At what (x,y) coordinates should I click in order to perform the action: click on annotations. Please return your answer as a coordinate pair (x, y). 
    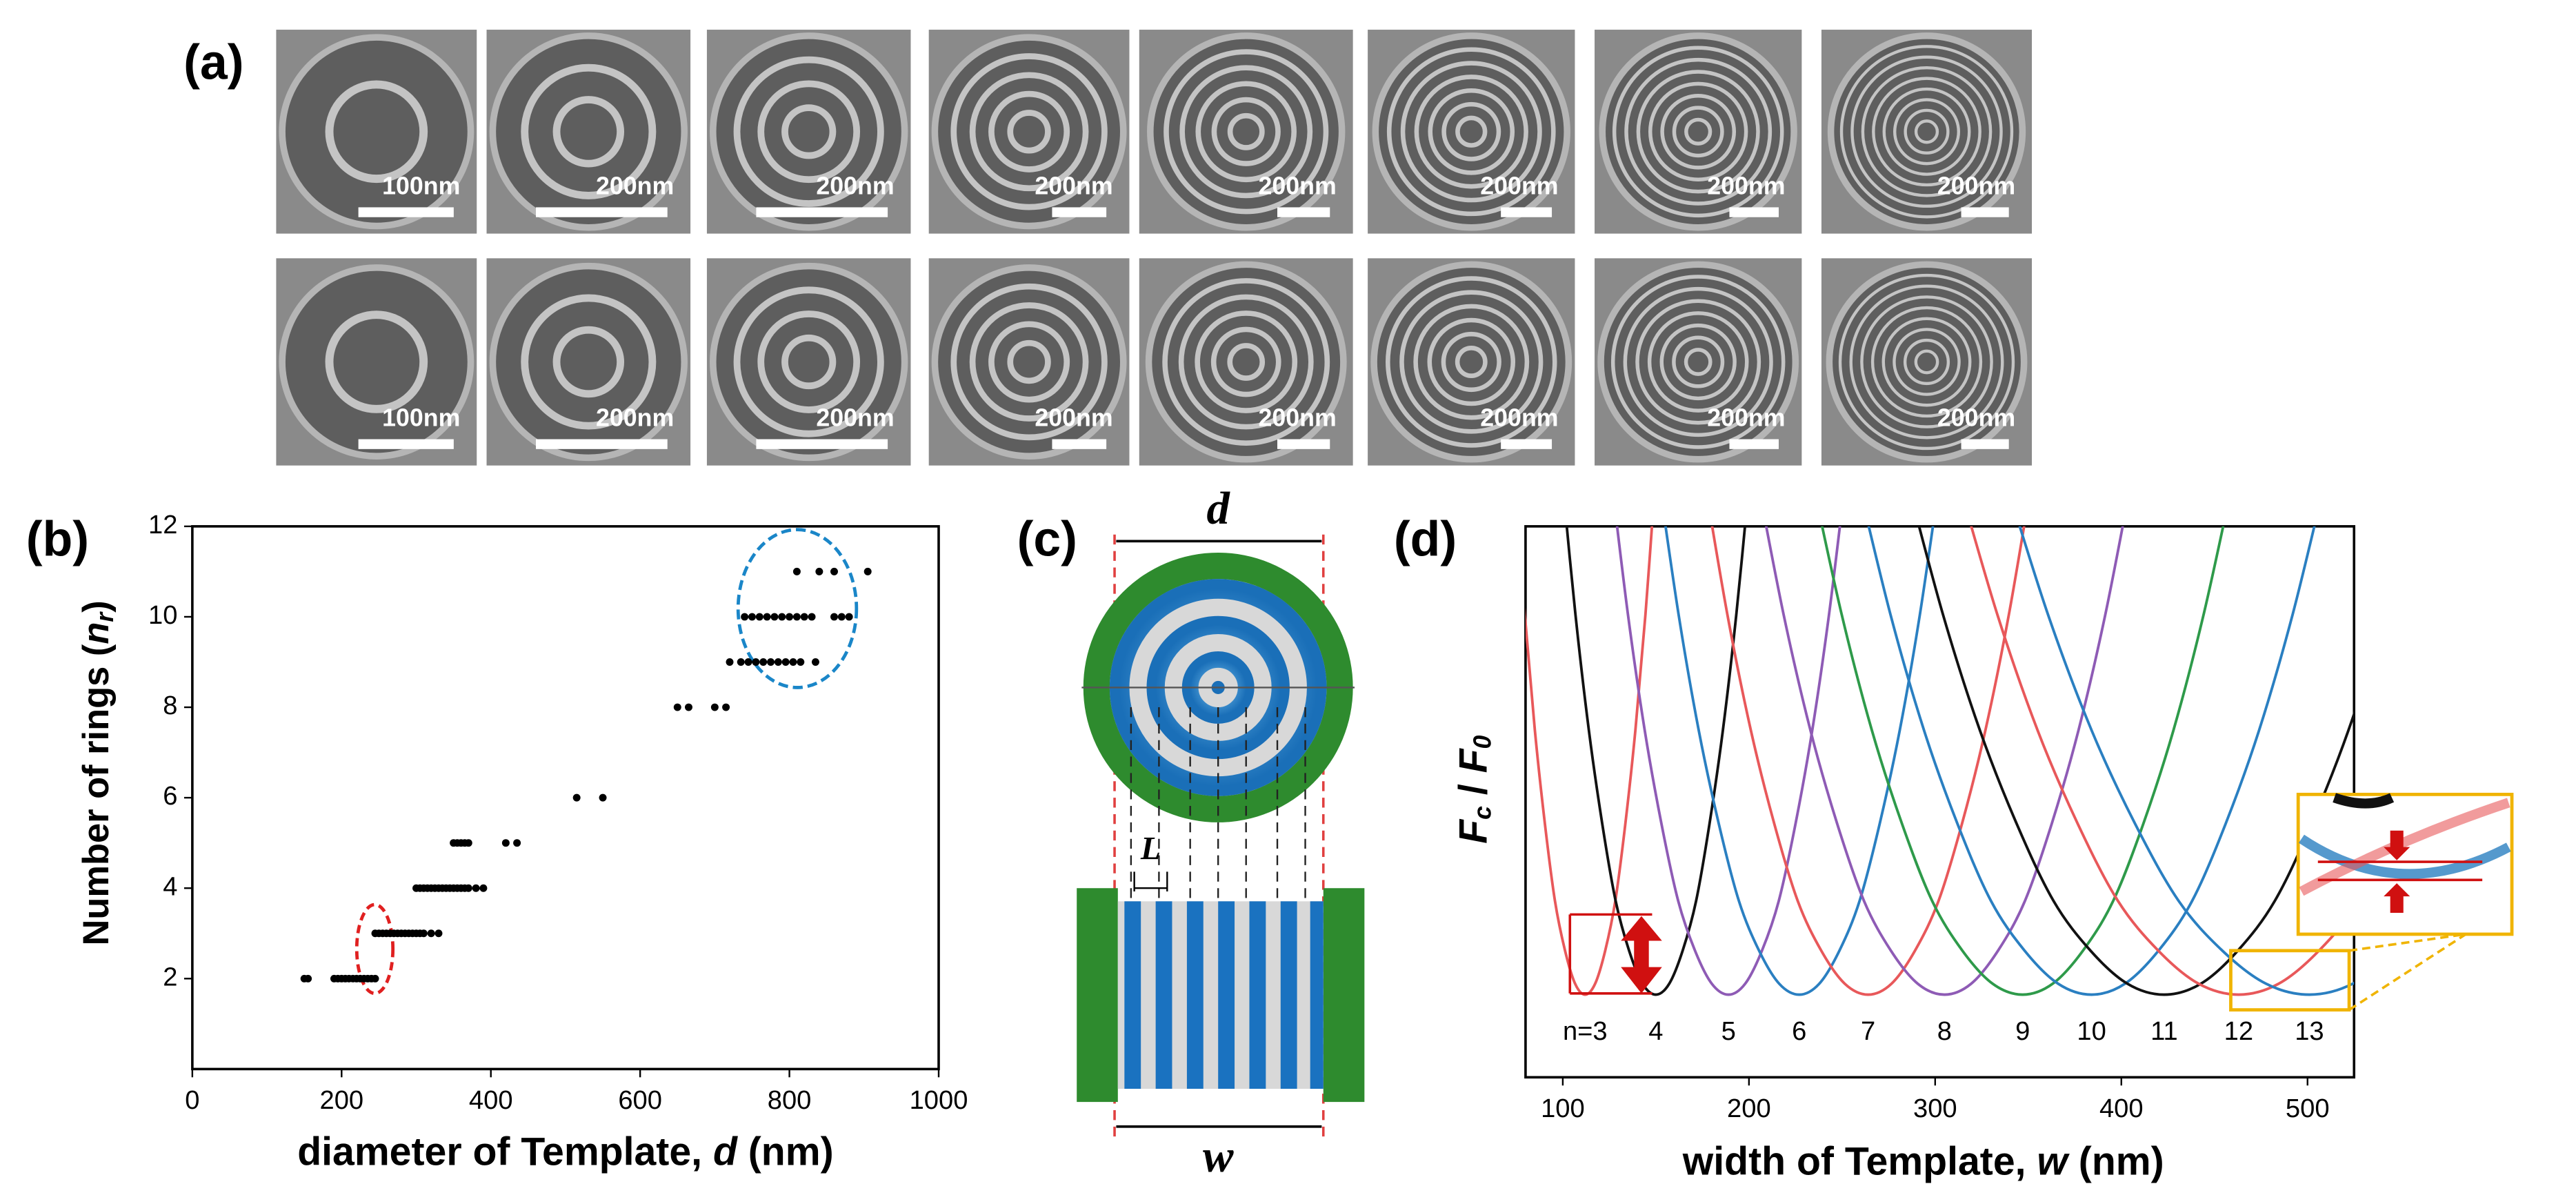
    Looking at the image, I should click on (2041, 902).